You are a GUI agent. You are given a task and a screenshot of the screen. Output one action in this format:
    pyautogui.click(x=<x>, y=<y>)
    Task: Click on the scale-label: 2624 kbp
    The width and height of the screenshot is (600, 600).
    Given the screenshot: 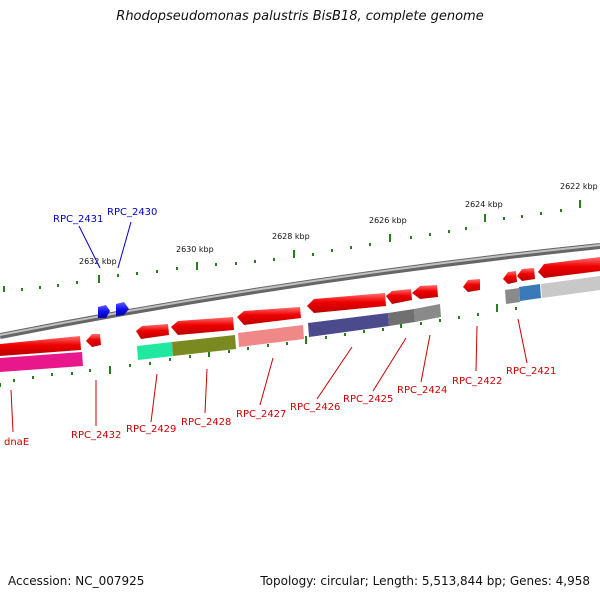 What is the action you would take?
    pyautogui.click(x=484, y=204)
    